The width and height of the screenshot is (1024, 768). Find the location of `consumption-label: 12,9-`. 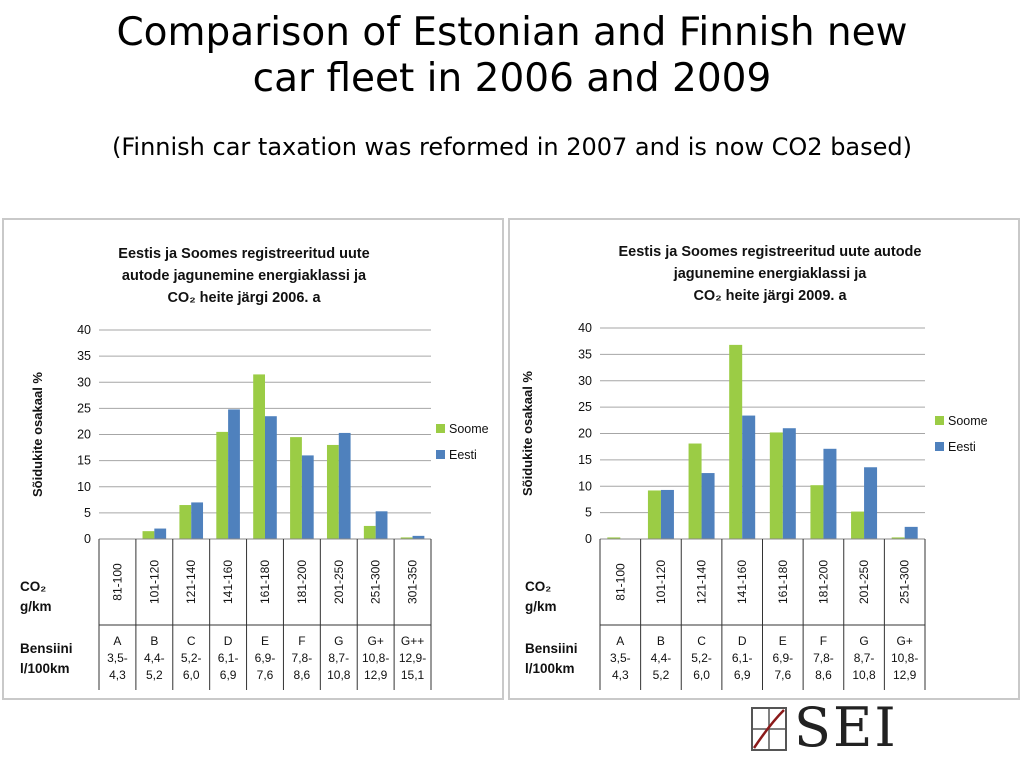

consumption-label: 12,9- is located at coordinates (412, 658).